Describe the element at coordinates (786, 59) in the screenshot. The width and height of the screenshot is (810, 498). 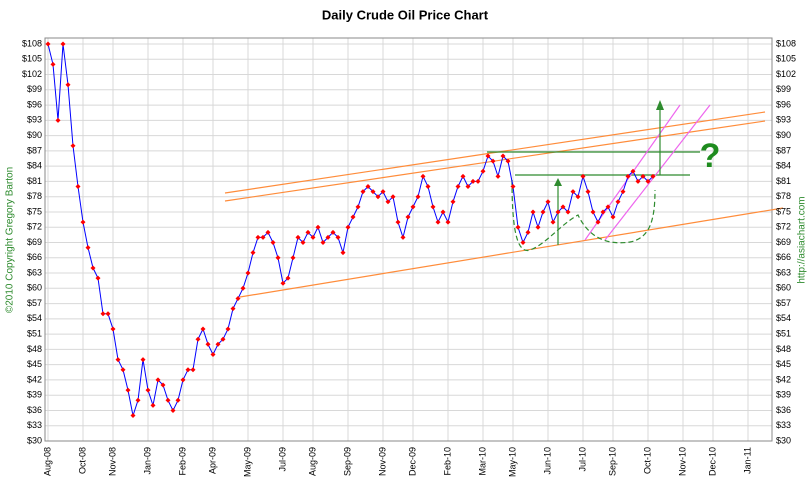
I see `y2-tick-label: $105` at that location.